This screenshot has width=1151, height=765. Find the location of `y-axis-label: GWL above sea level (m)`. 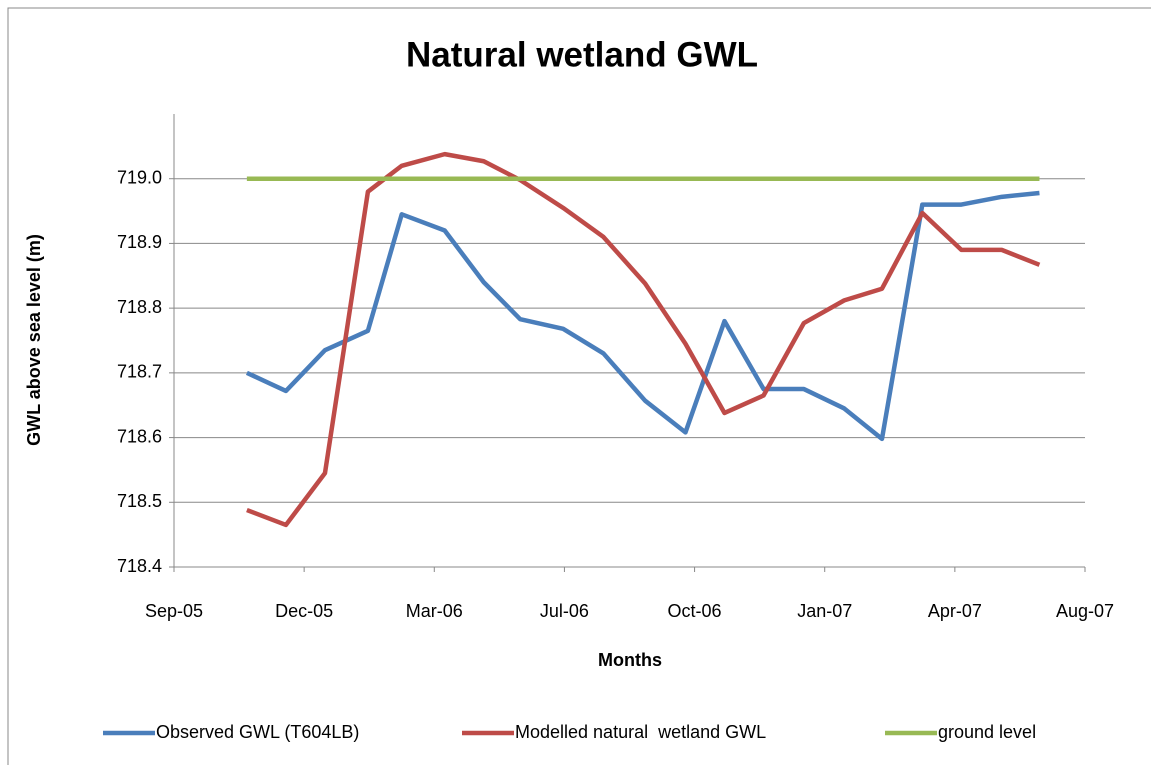

y-axis-label: GWL above sea level (m) is located at coordinates (34, 340).